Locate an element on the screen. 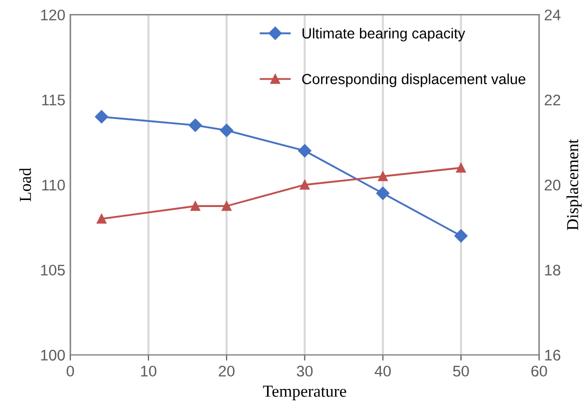 The height and width of the screenshot is (420, 586). y-tick-label: 110 is located at coordinates (53, 185).